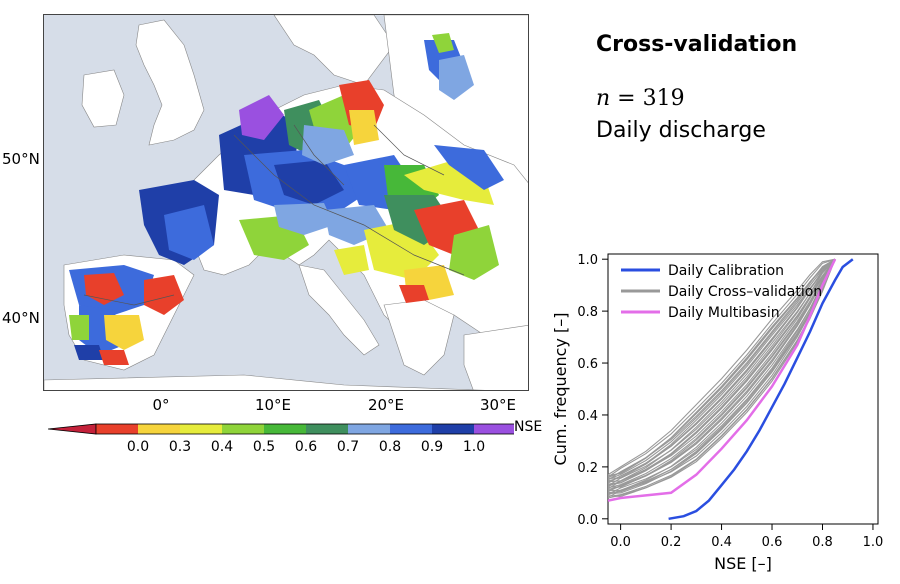  Describe the element at coordinates (587, 416) in the screenshot. I see `y-tick-label: 0.4` at that location.